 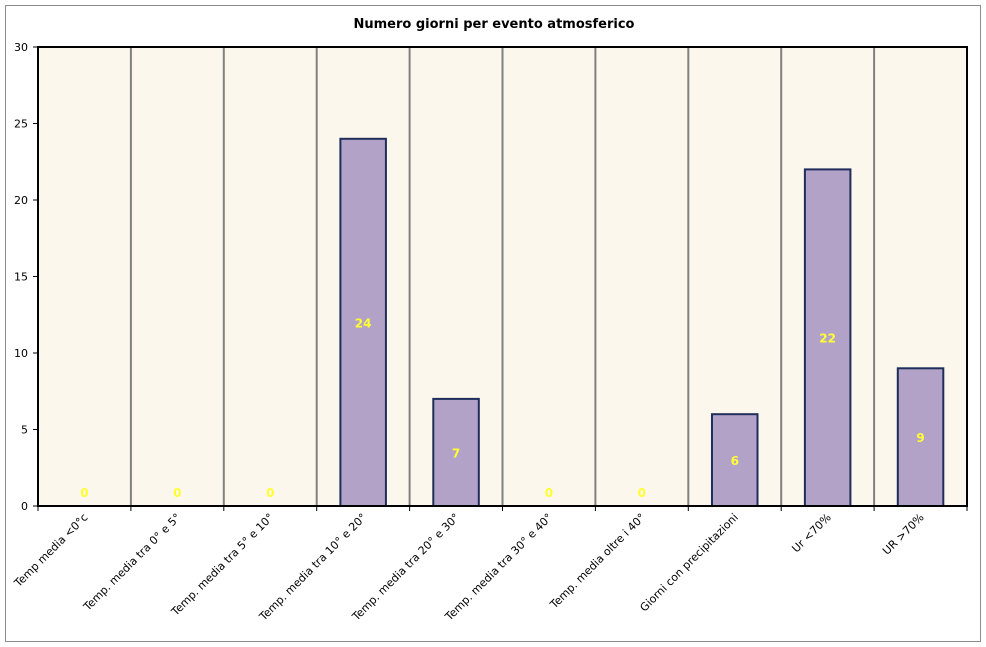 I want to click on x-tick-label: Temp. media tra 20° e 30°, so click(x=405, y=567).